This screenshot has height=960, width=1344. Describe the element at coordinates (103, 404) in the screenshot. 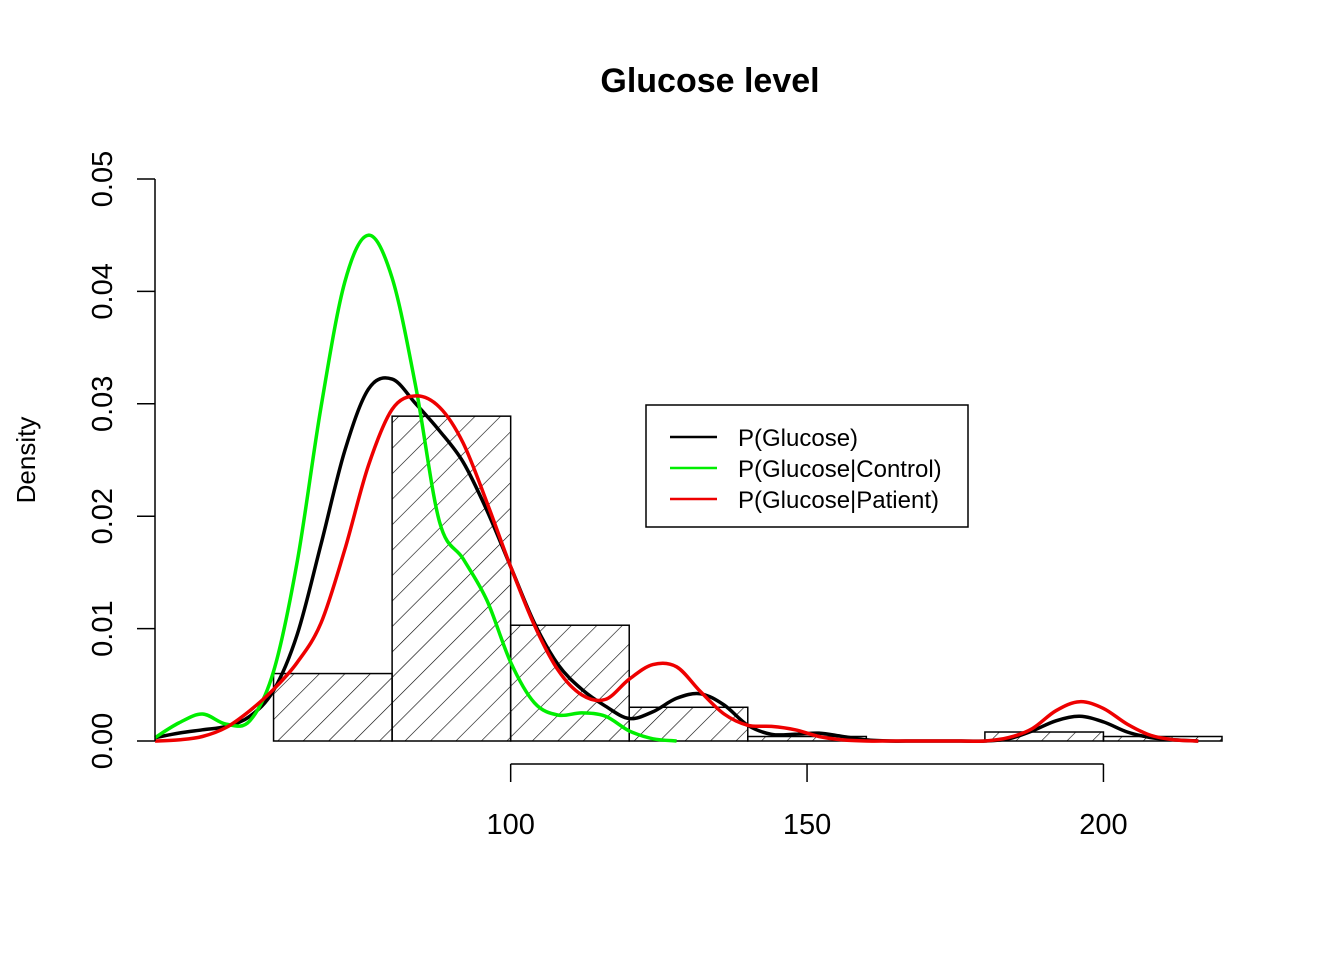

I see `y-tick-label: 0.03` at that location.